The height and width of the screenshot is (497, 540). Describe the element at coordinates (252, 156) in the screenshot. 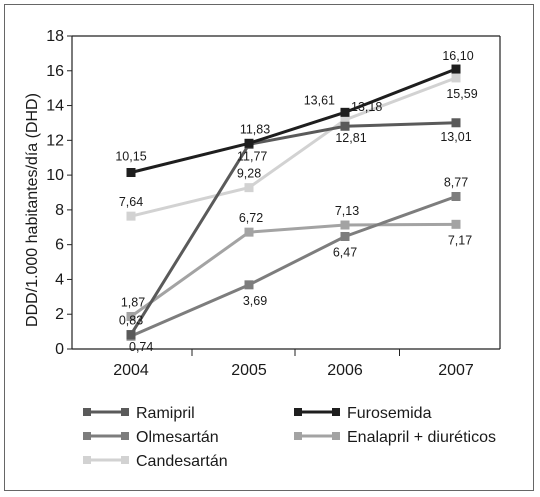

I see `data-label: 11,77` at that location.